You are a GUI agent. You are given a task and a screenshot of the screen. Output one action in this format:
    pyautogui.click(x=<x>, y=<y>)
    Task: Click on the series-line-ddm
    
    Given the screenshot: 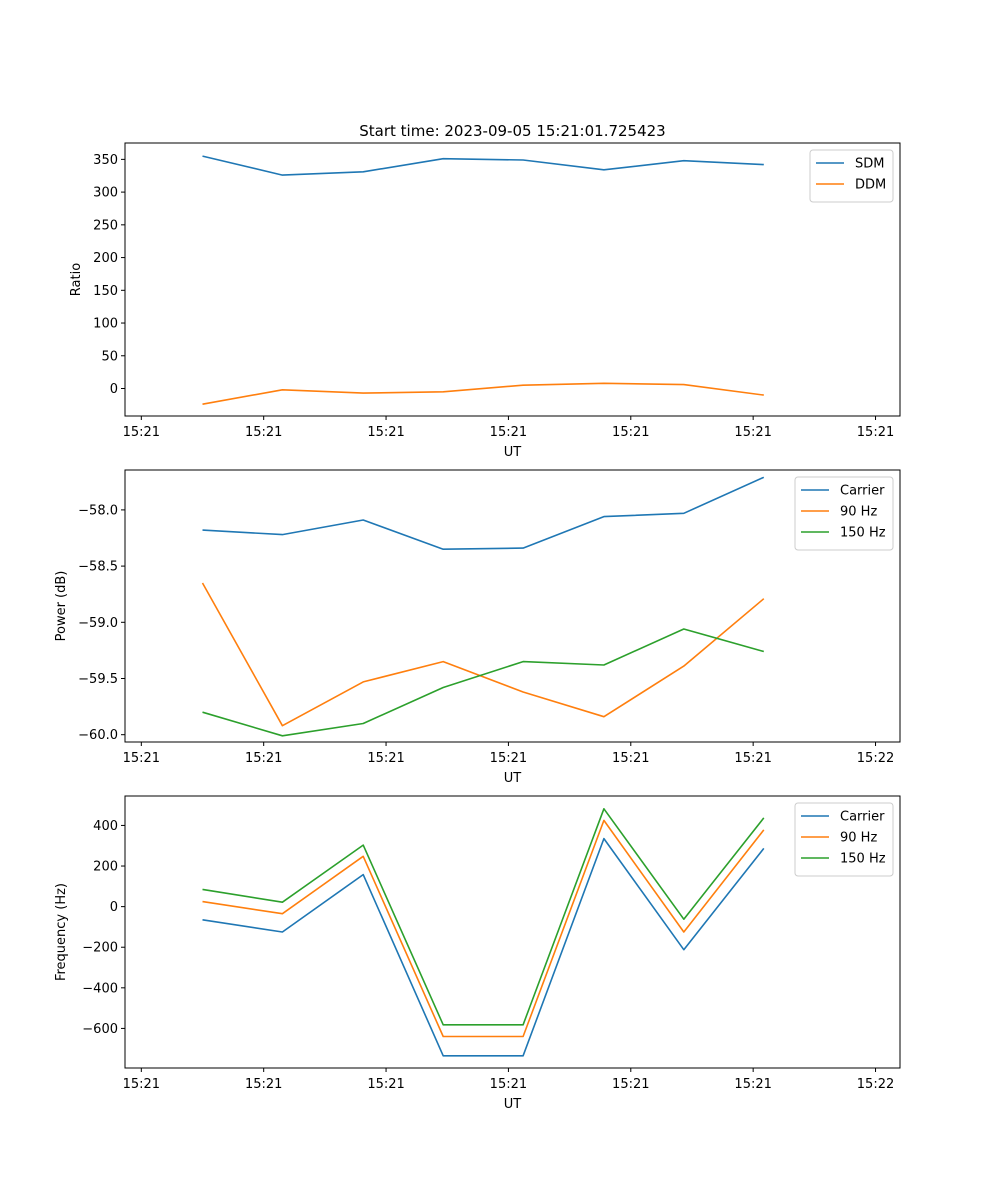 What is the action you would take?
    pyautogui.click(x=483, y=393)
    